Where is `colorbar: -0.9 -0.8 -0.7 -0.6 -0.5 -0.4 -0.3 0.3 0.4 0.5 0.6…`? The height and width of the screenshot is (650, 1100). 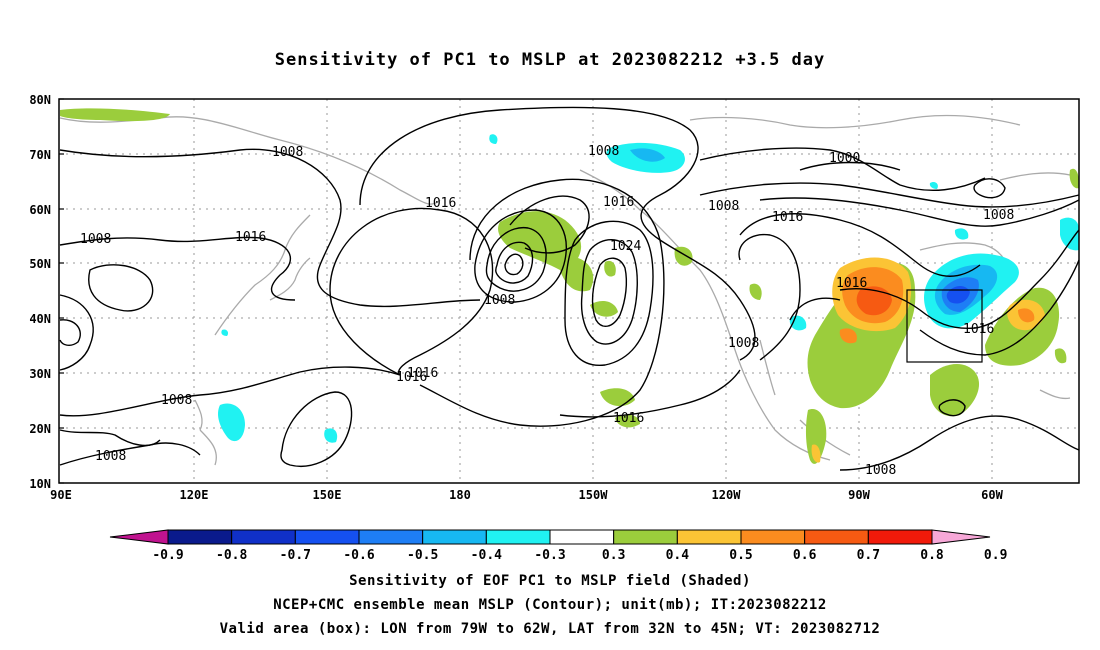 colorbar: -0.9 -0.8 -0.7 -0.6 -0.5 -0.4 -0.3 0.3 0.4 0.5 0.6… is located at coordinates (558, 546).